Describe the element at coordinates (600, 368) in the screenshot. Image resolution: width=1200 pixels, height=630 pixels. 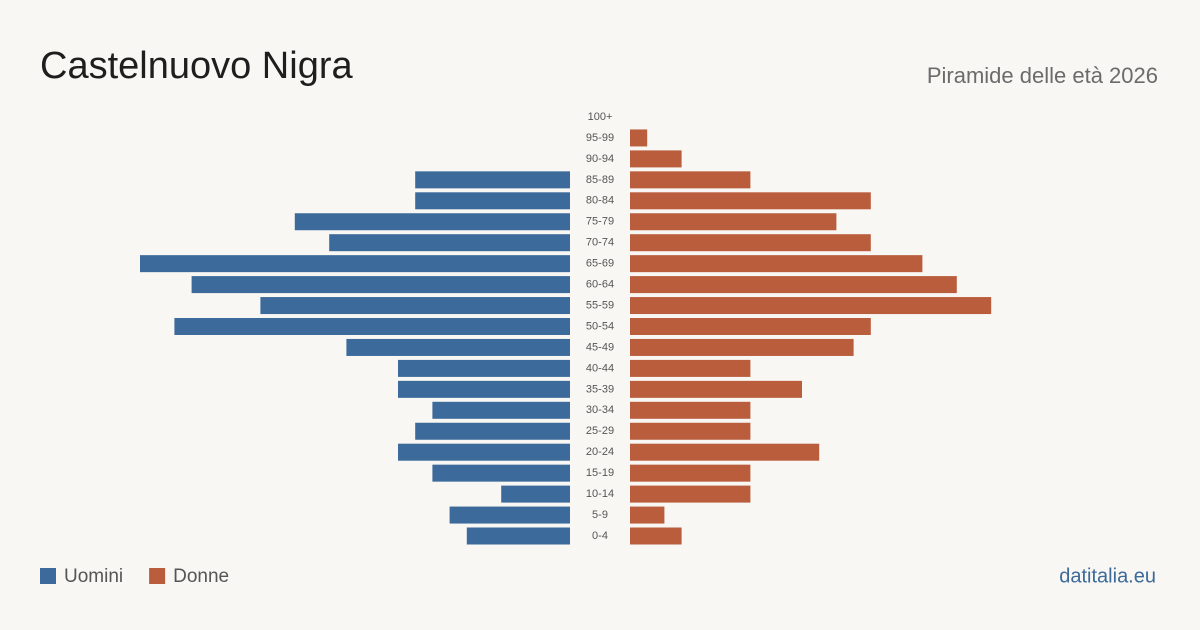
I see `age-label: 40-44` at that location.